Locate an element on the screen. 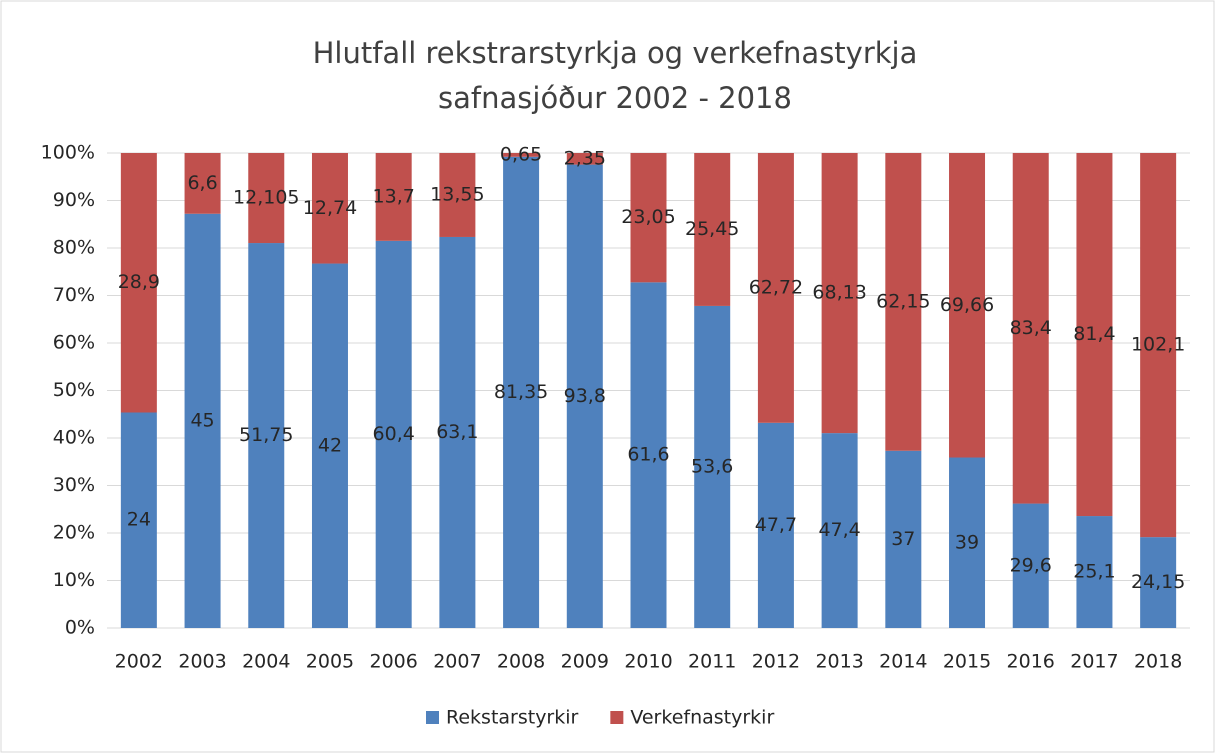  data-label: 47,4 is located at coordinates (839, 530).